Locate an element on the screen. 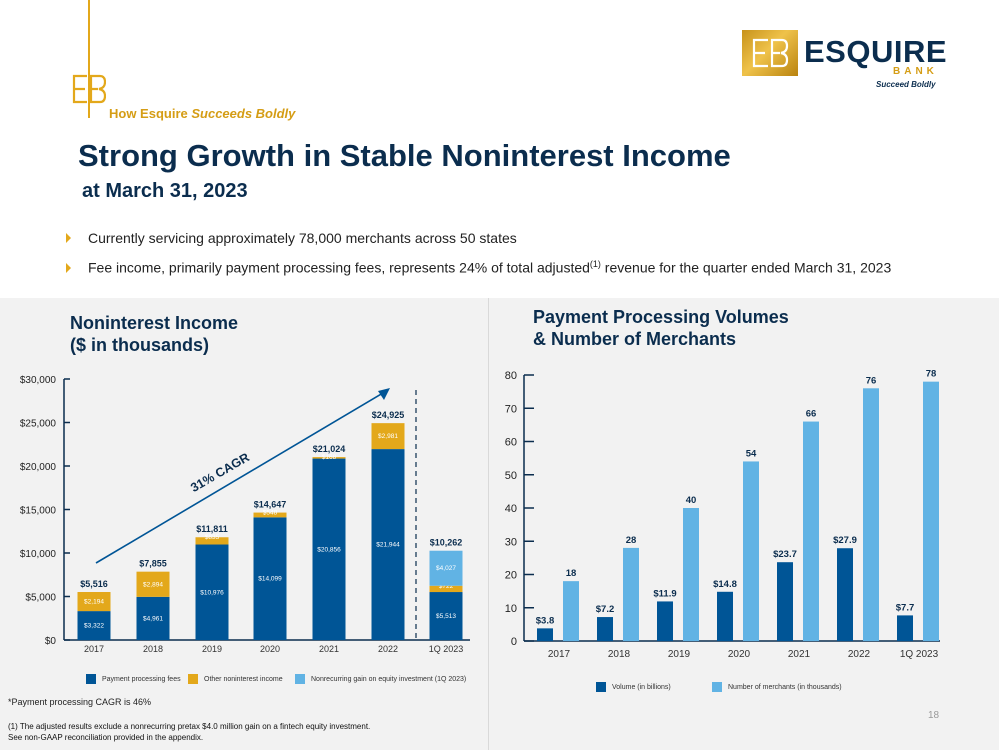 Image resolution: width=999 pixels, height=750 pixels. x-tick-label: 2022 is located at coordinates (388, 649).